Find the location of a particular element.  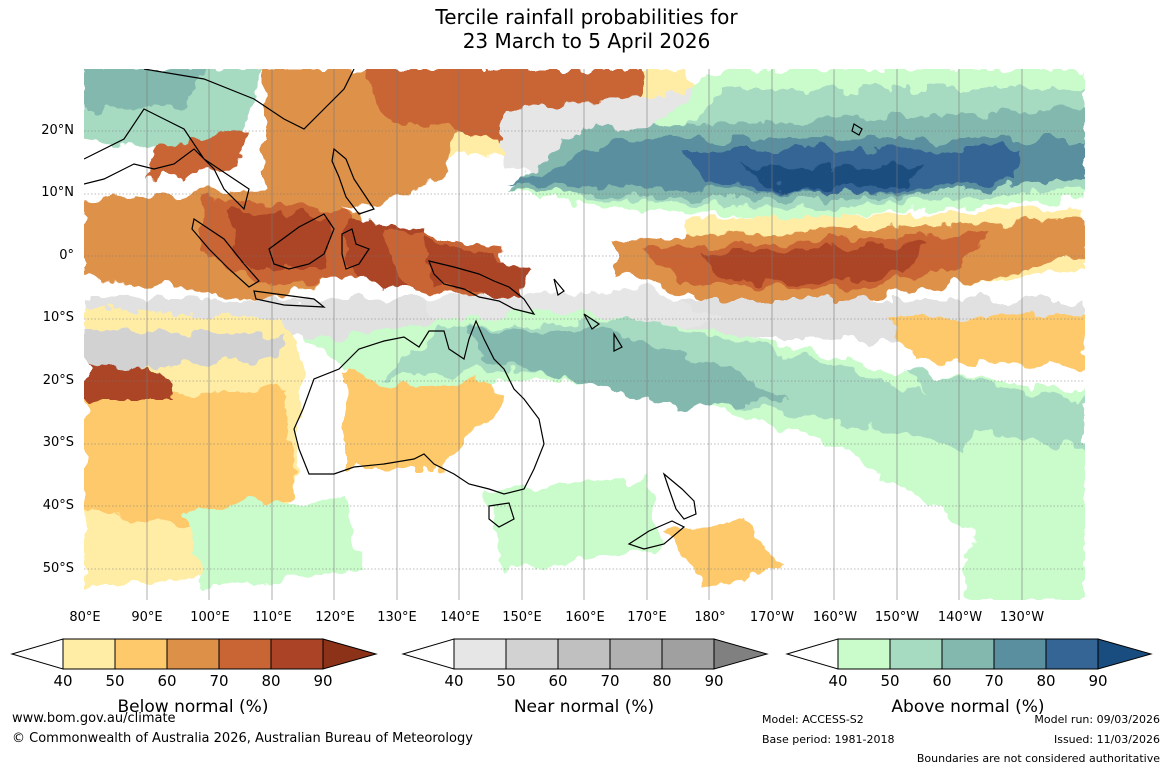

above-tick-90: 90 is located at coordinates (1098, 681).